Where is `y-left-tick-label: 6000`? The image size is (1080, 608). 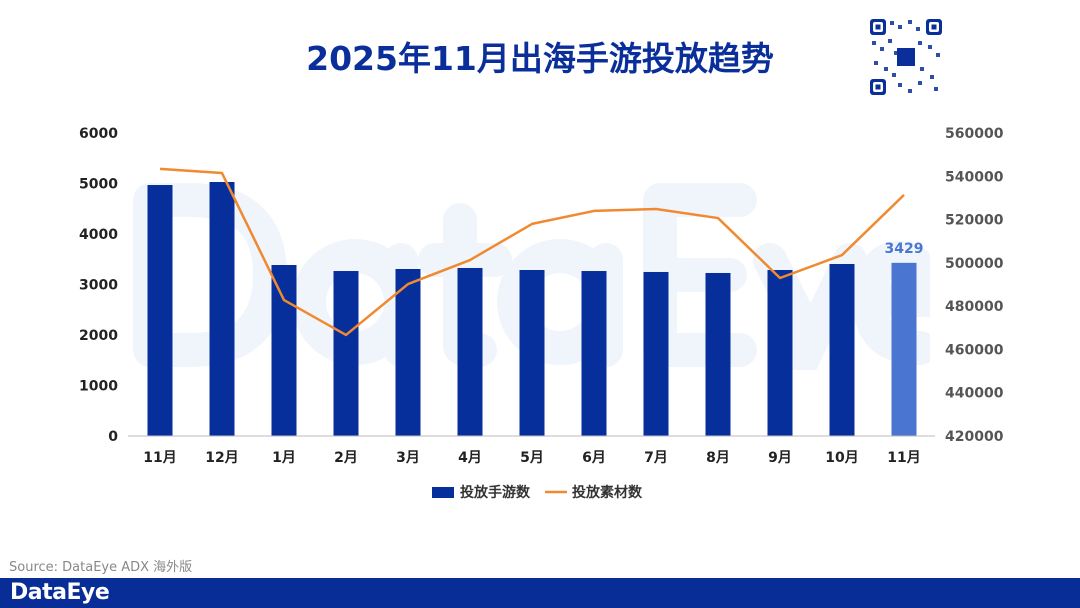 y-left-tick-label: 6000 is located at coordinates (98, 134).